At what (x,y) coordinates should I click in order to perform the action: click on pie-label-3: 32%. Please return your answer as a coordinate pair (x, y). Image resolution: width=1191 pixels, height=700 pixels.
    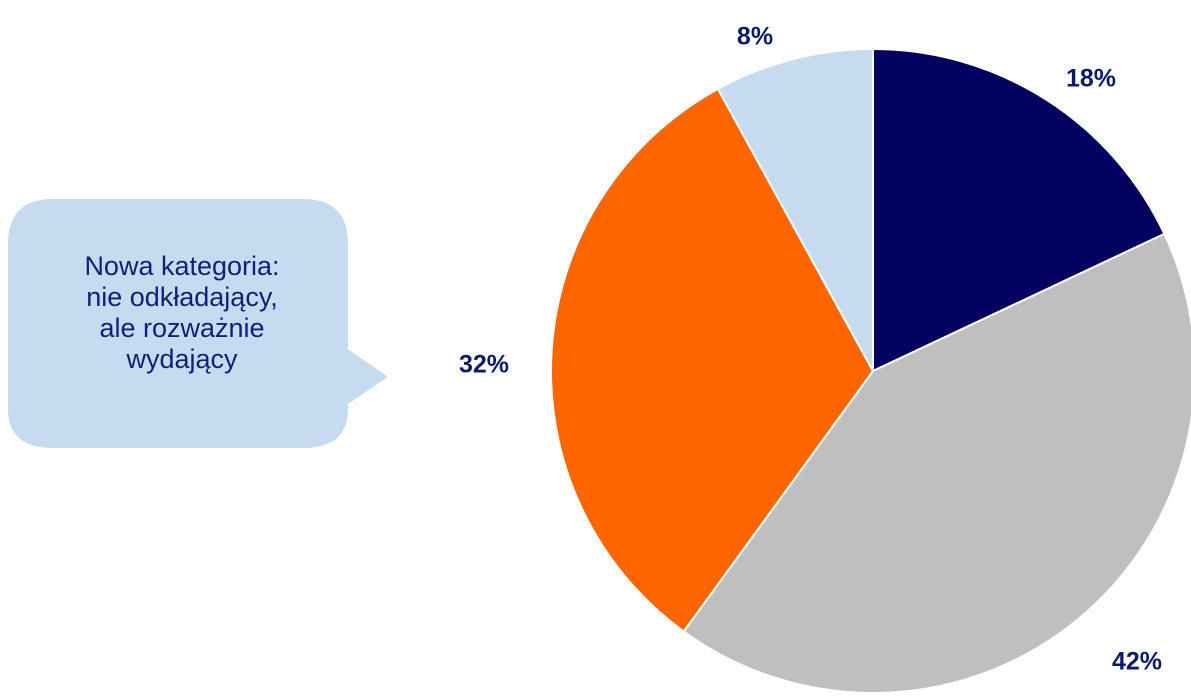
    Looking at the image, I should click on (484, 365).